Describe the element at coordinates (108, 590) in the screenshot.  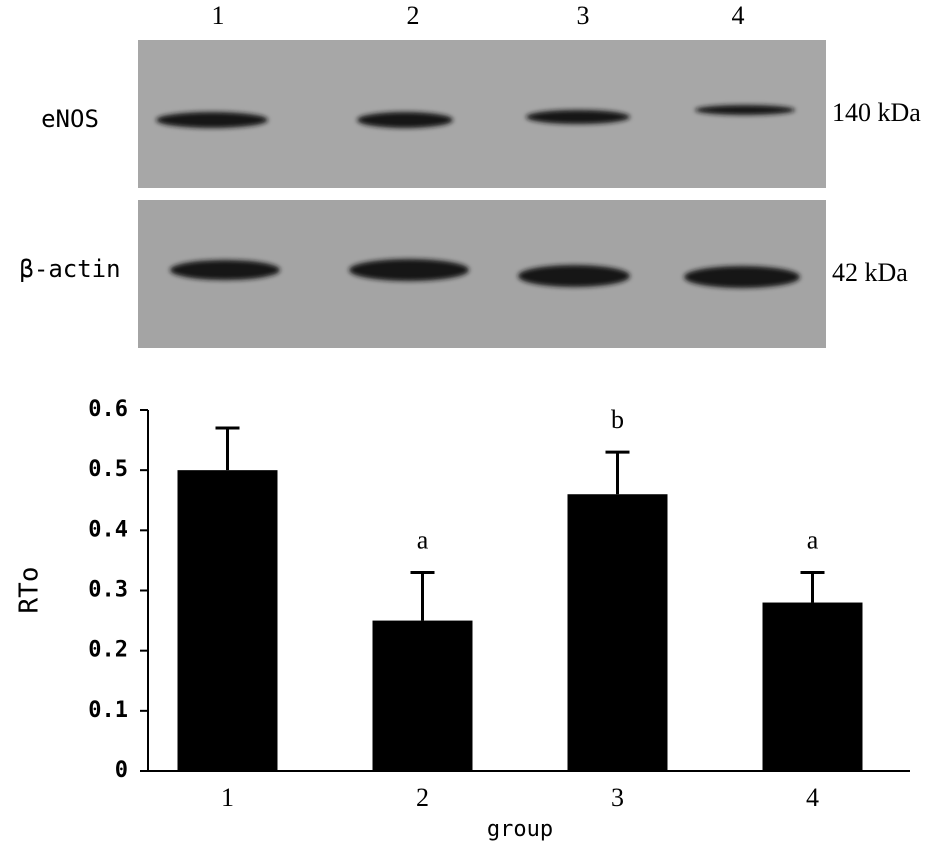
I see `y-tick-label: 0.3` at that location.